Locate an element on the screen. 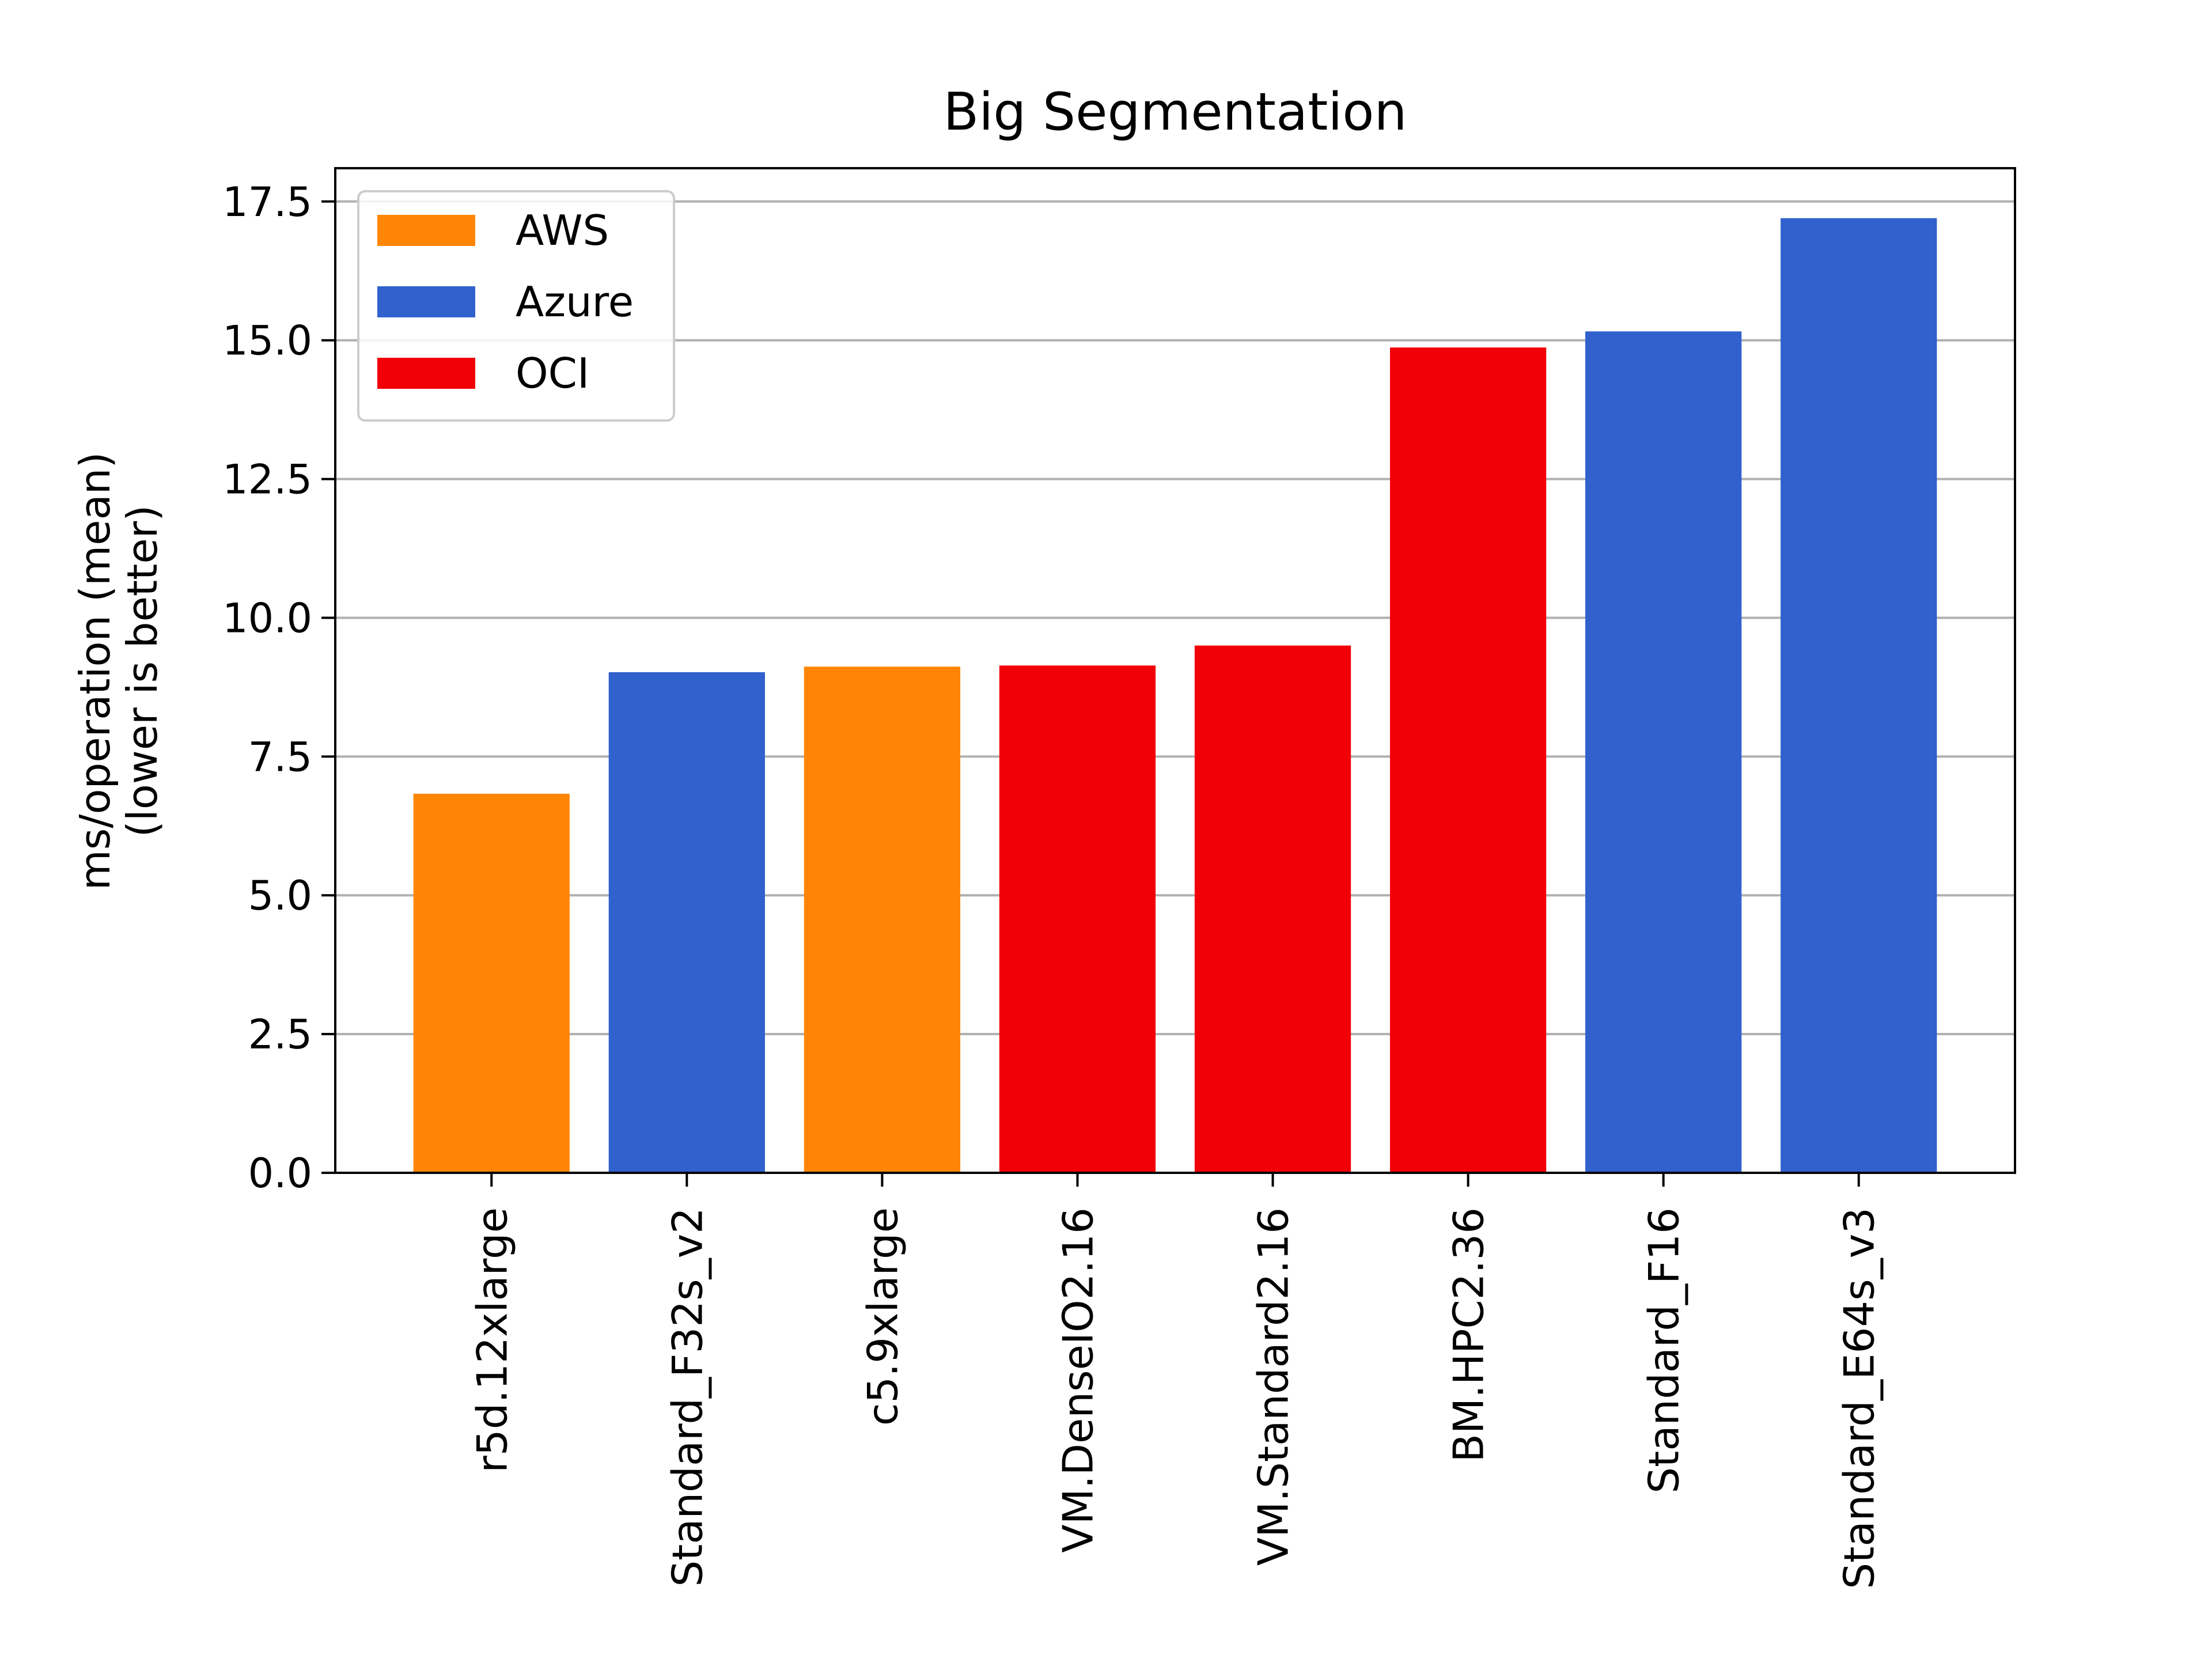  x-tick-label: BM.HPC2.36 is located at coordinates (1469, 1335).